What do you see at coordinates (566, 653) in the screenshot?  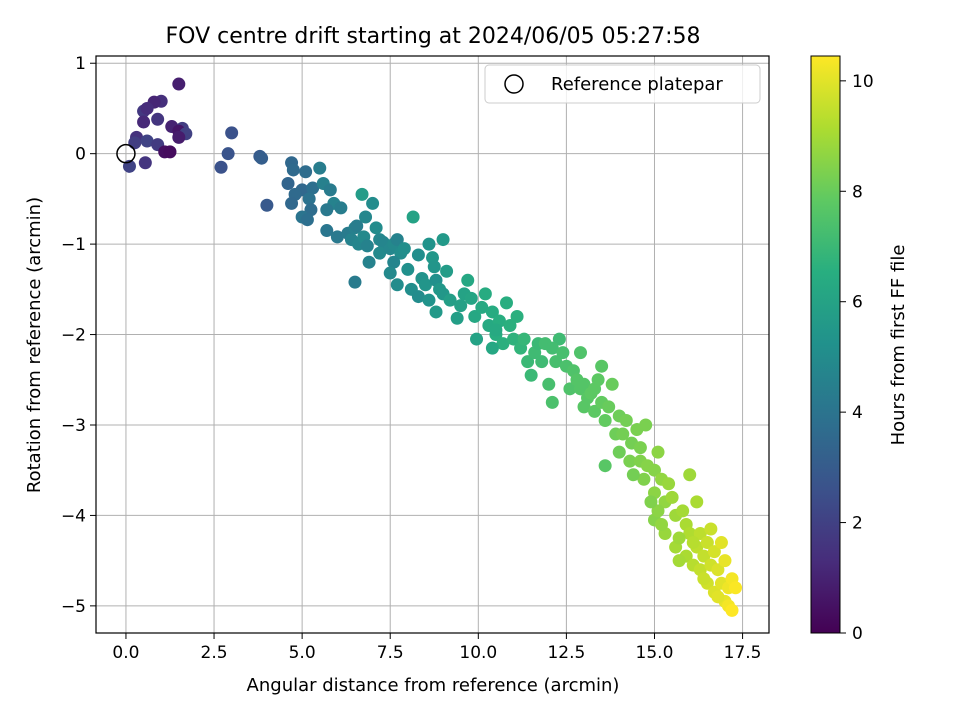 I see `x-tick-label: 12.5` at bounding box center [566, 653].